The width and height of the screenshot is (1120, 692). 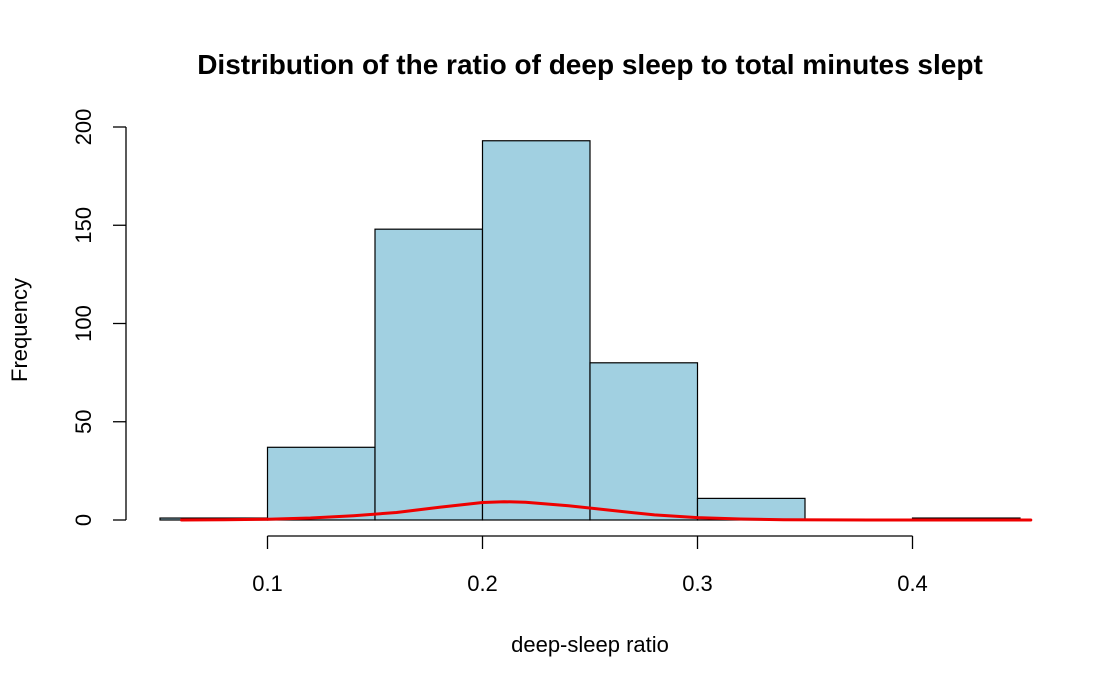 I want to click on x-tick-label-3: 0.4, so click(x=912, y=583).